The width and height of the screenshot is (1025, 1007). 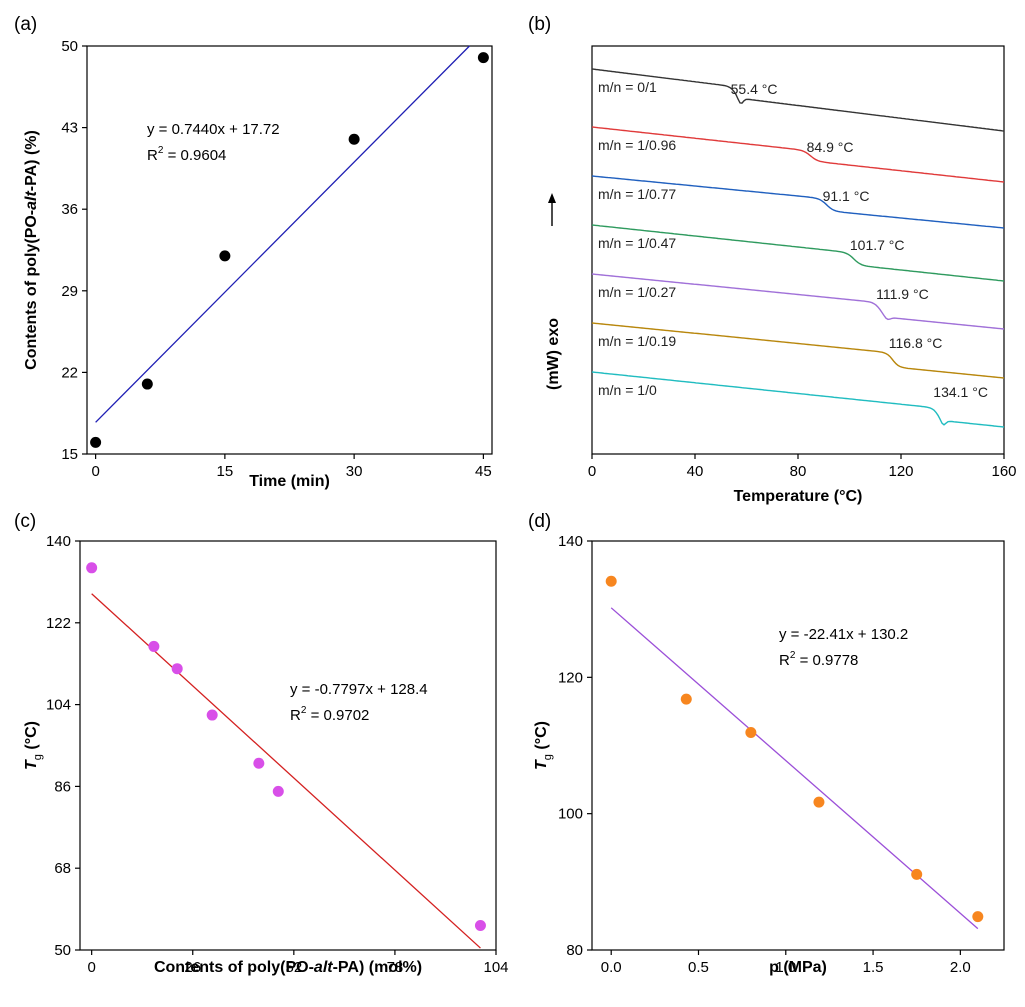 I want to click on y-tick-label: 140, so click(x=570, y=541).